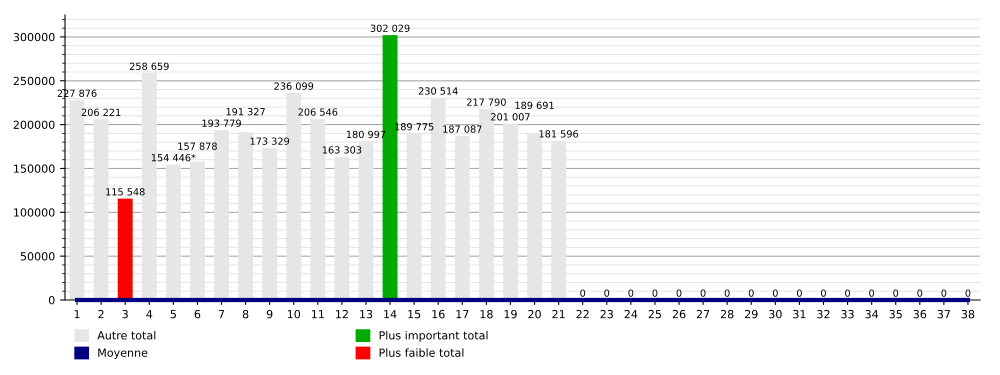 The height and width of the screenshot is (375, 1000). What do you see at coordinates (245, 314) in the screenshot?
I see `x-tick-label: 8` at bounding box center [245, 314].